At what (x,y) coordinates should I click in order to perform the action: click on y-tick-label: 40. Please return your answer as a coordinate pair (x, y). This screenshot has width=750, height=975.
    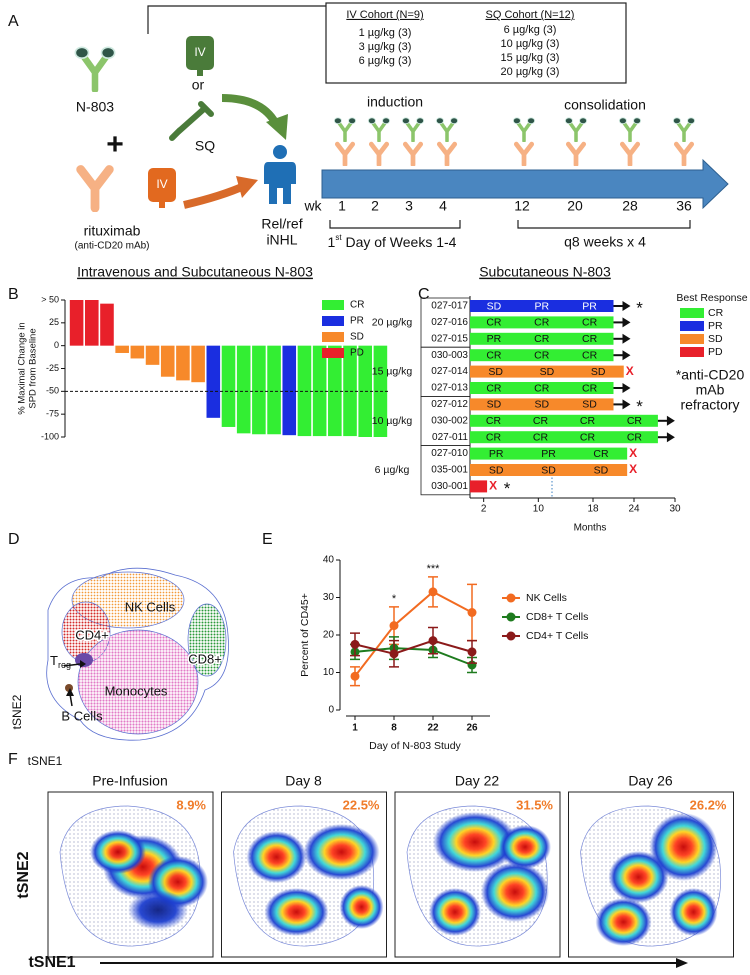
    Looking at the image, I should click on (329, 560).